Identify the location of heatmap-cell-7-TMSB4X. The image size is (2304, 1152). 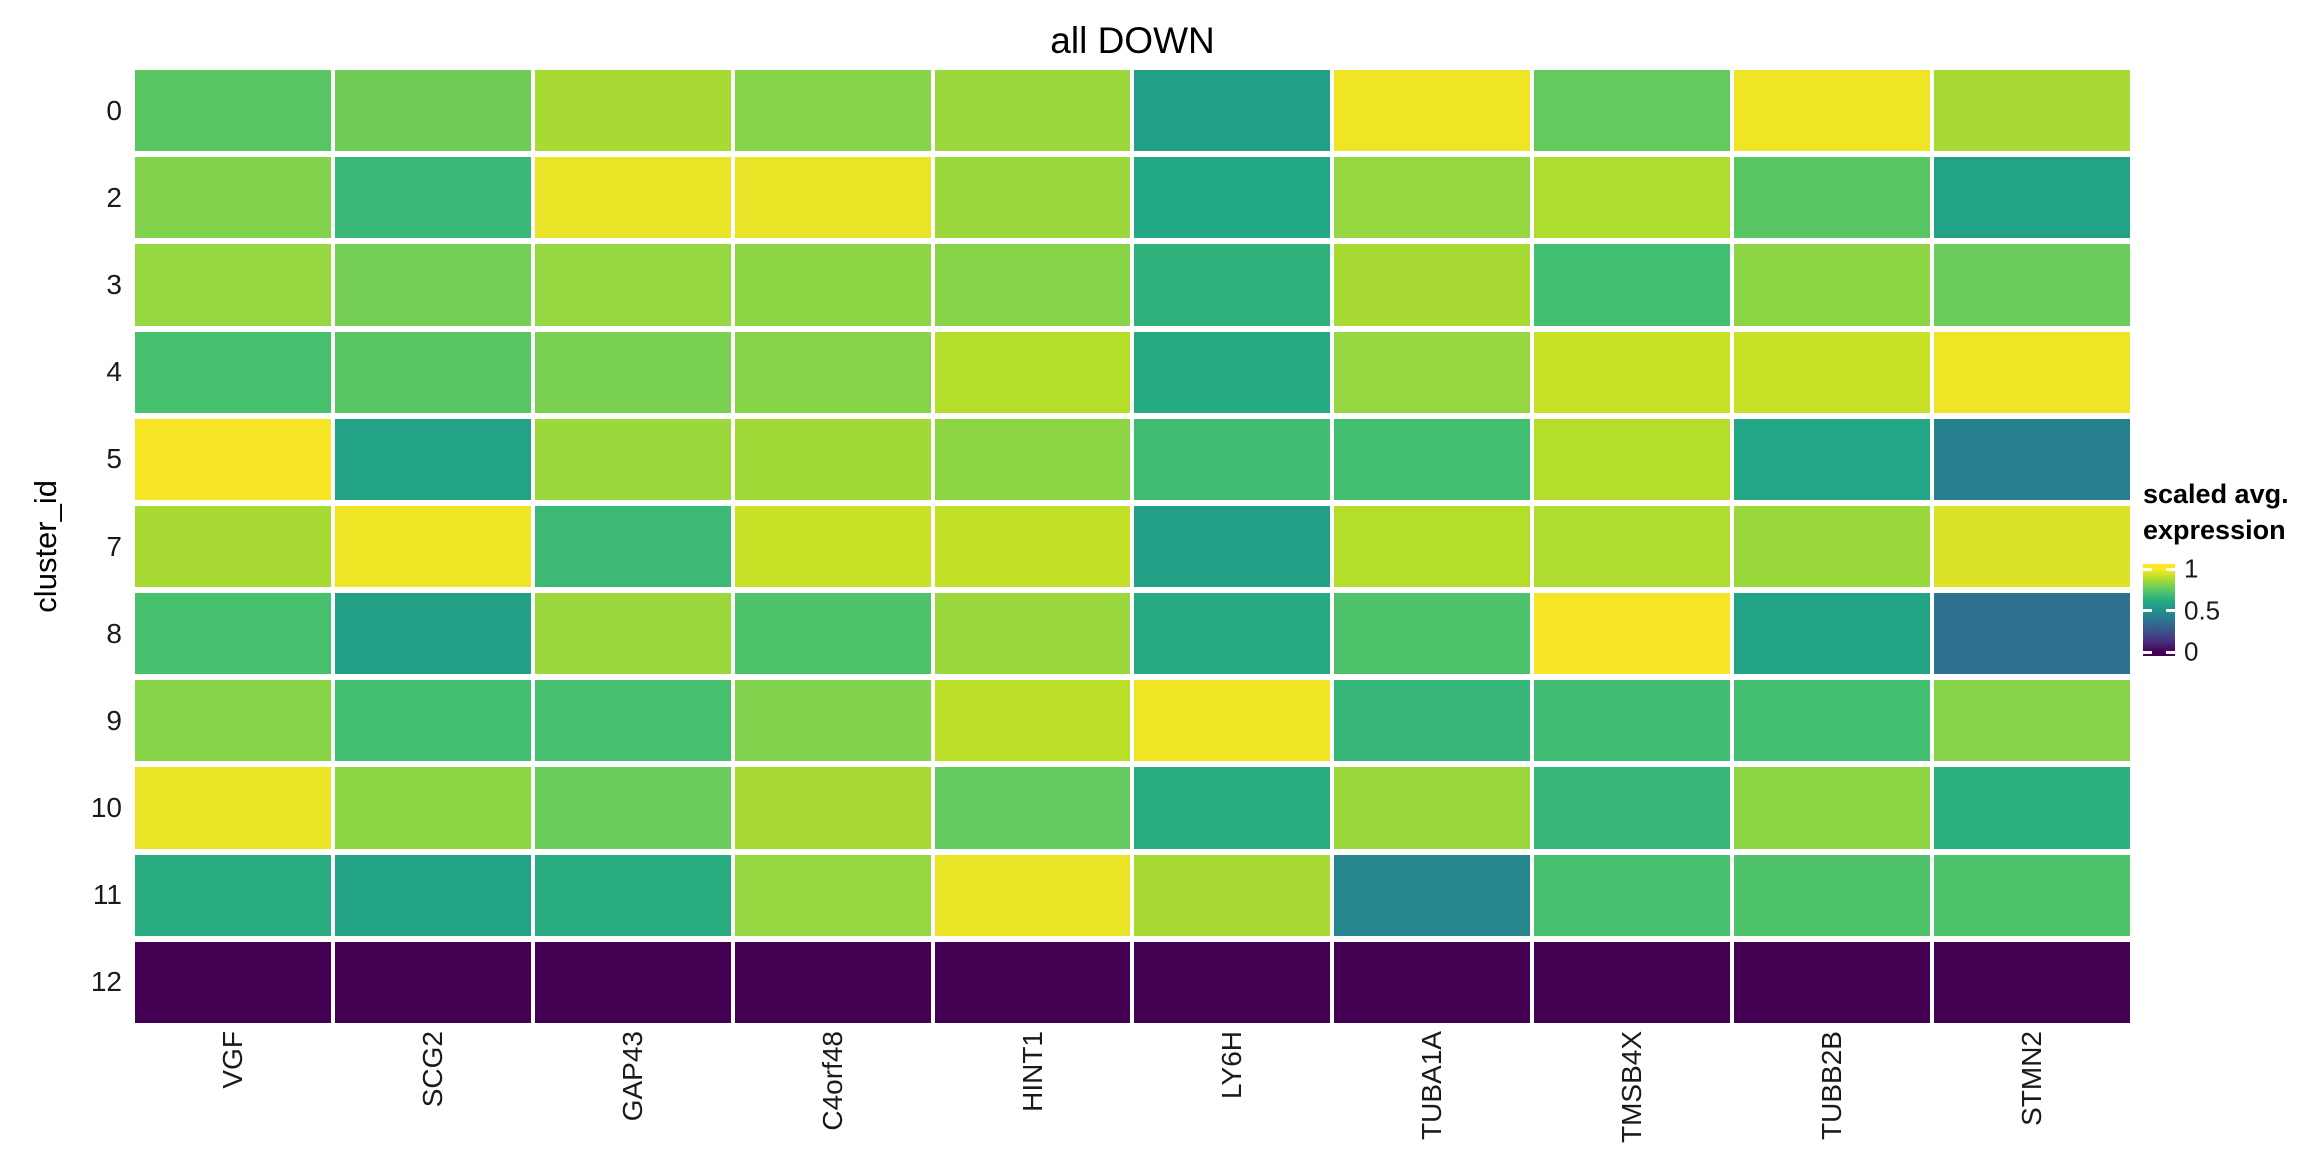
(1632, 546).